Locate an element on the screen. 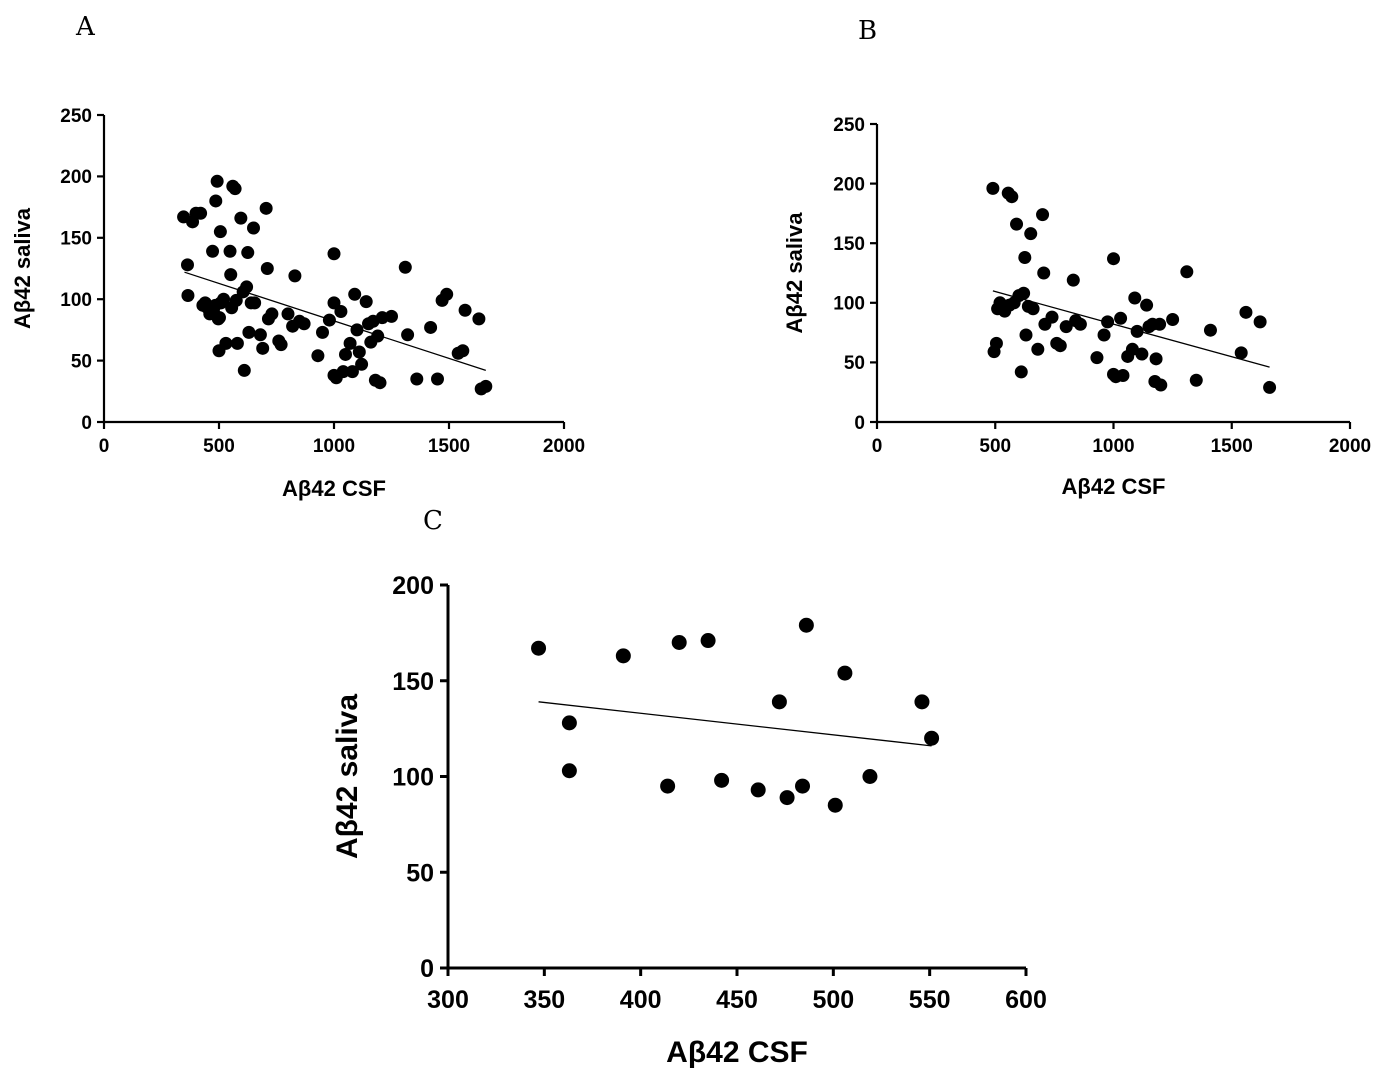  y-tick-label: 200 is located at coordinates (76, 177).